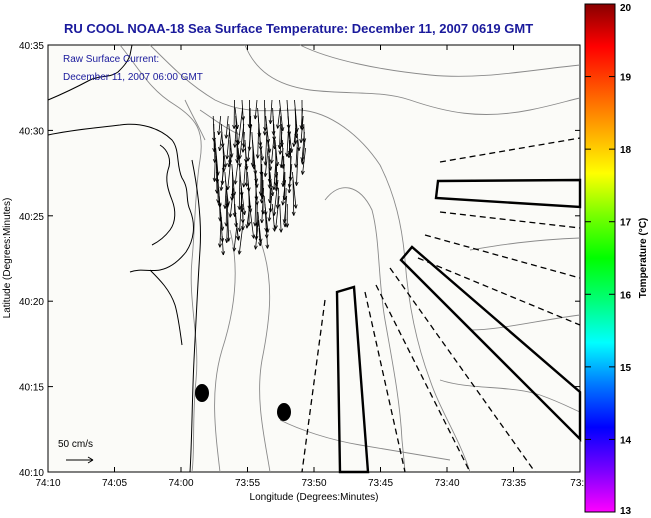 The width and height of the screenshot is (651, 518). I want to click on current-label: Raw Surface Current:, so click(111, 59).